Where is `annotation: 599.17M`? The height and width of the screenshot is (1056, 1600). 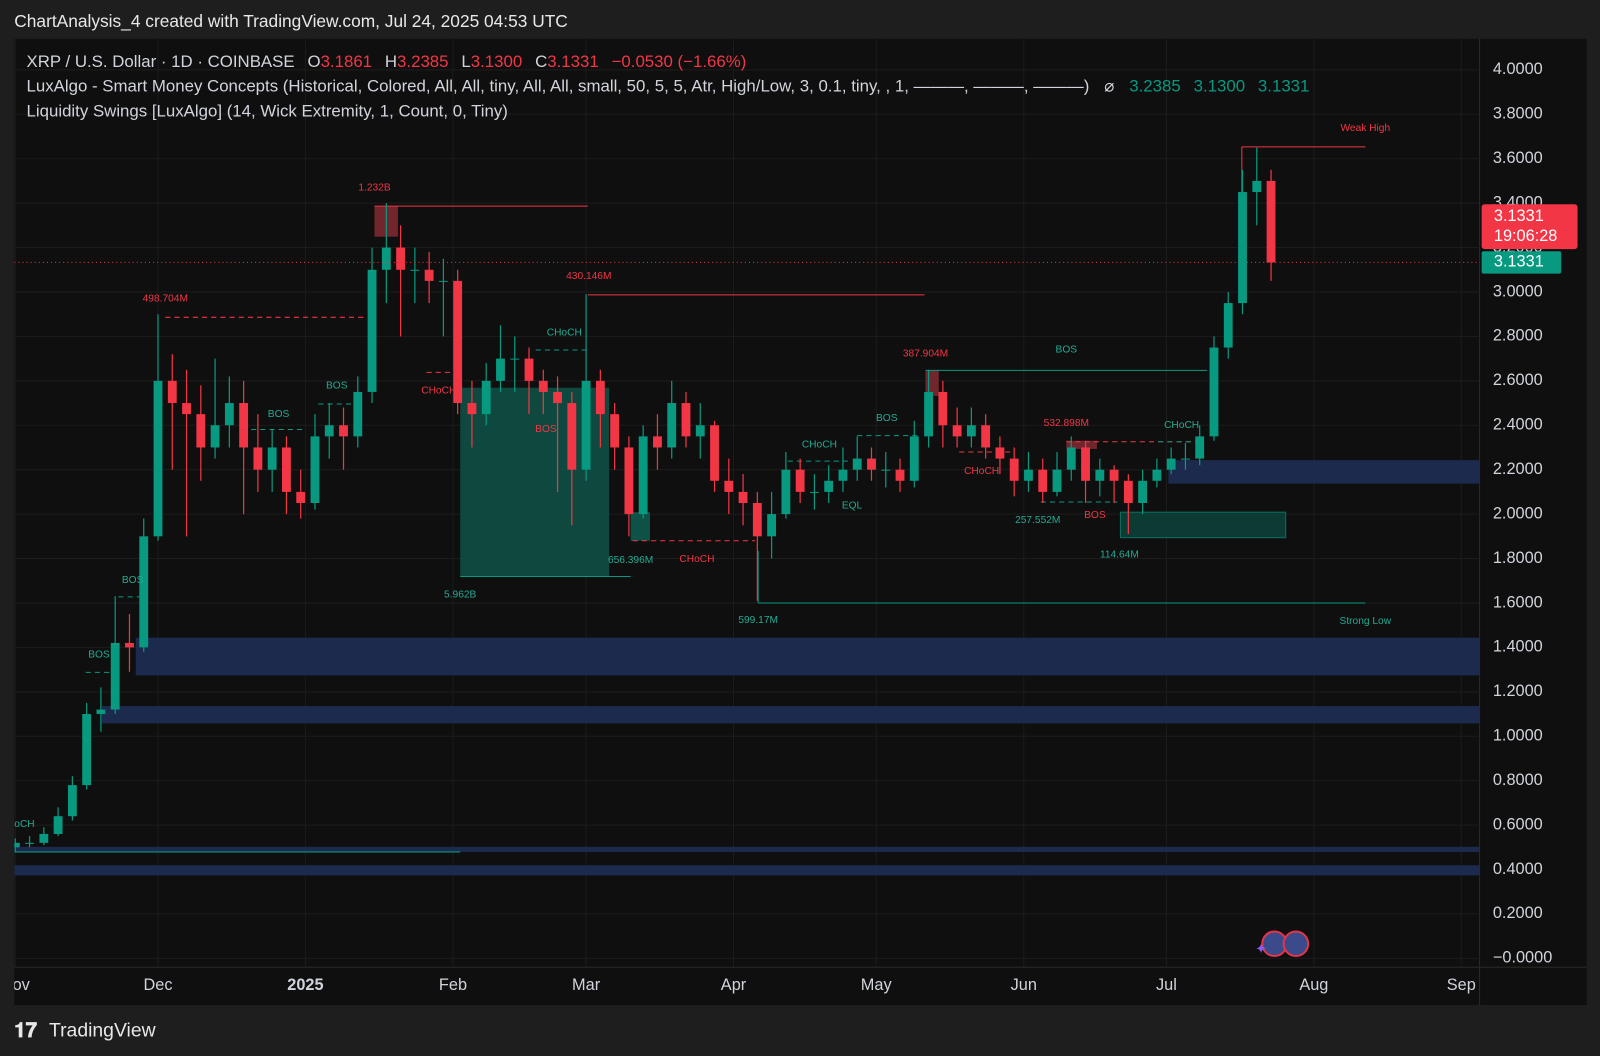 annotation: 599.17M is located at coordinates (758, 620).